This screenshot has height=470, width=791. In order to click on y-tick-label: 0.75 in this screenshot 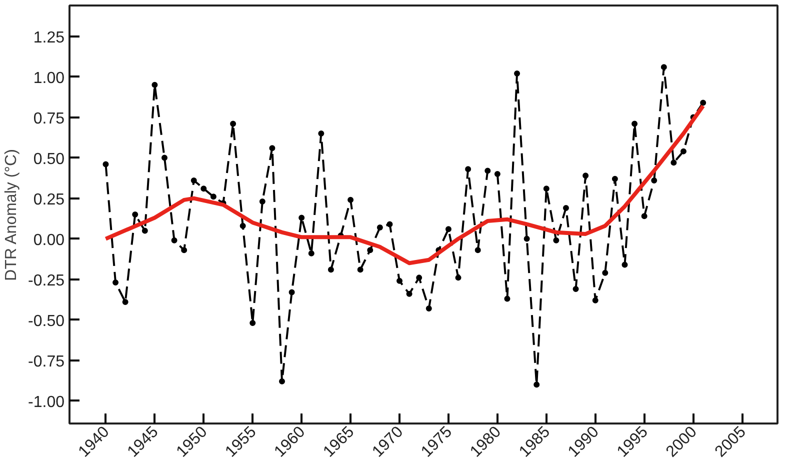, I will do `click(49, 119)`.